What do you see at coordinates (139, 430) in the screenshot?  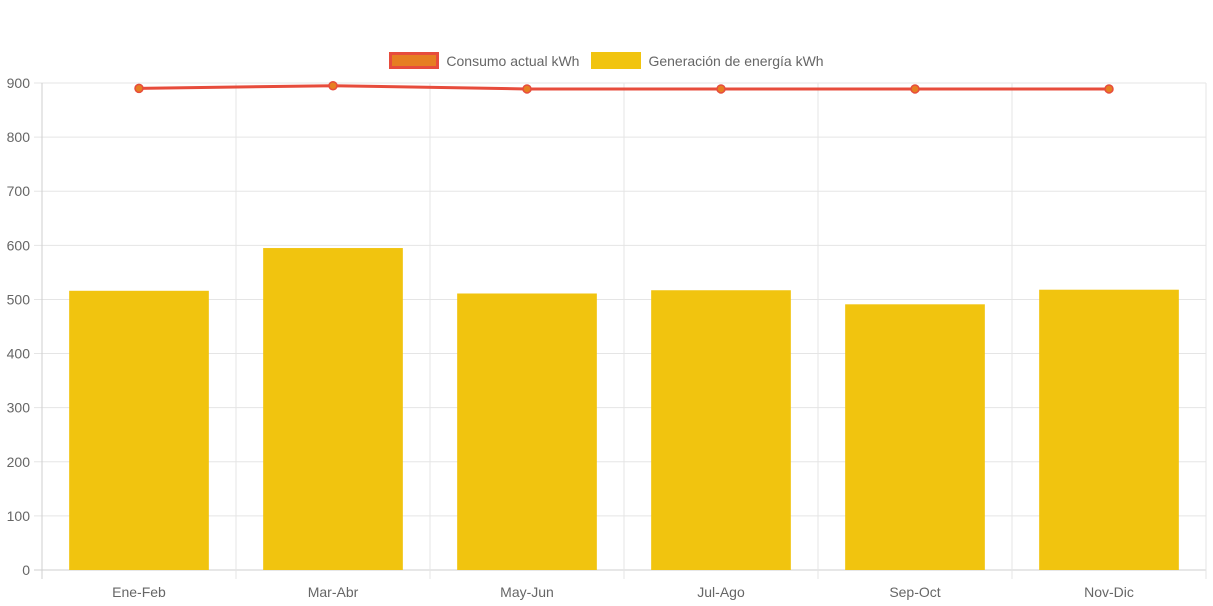 I see `bar-ene-feb` at bounding box center [139, 430].